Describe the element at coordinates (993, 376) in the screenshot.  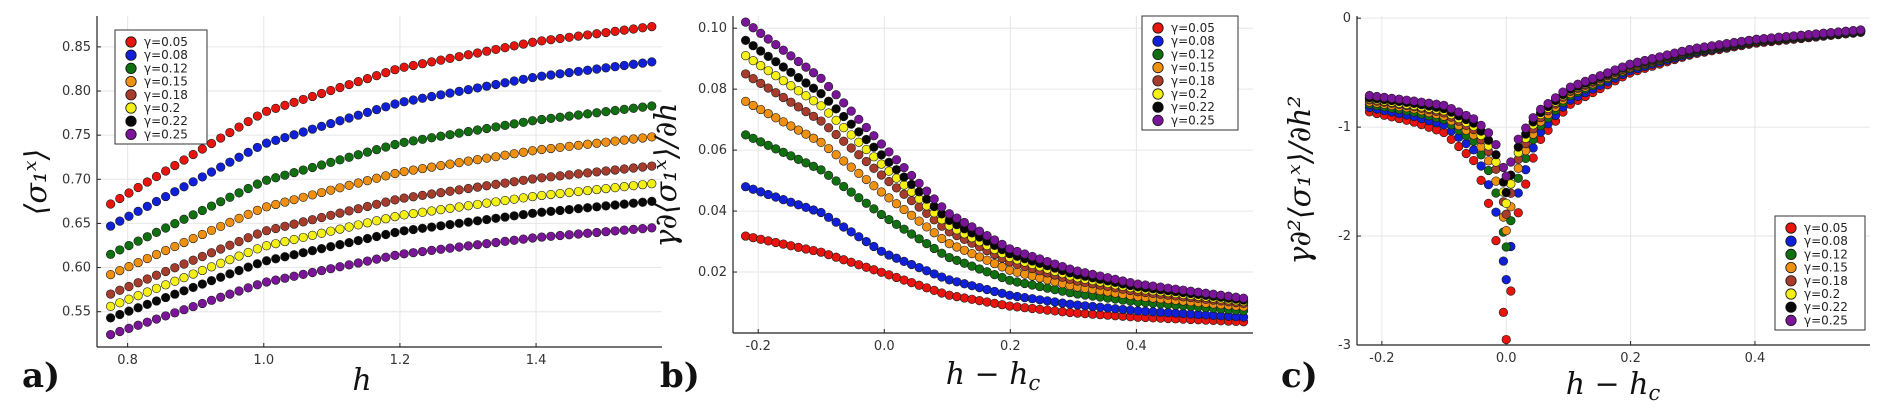
I see `x-axis-label: h − hc` at that location.